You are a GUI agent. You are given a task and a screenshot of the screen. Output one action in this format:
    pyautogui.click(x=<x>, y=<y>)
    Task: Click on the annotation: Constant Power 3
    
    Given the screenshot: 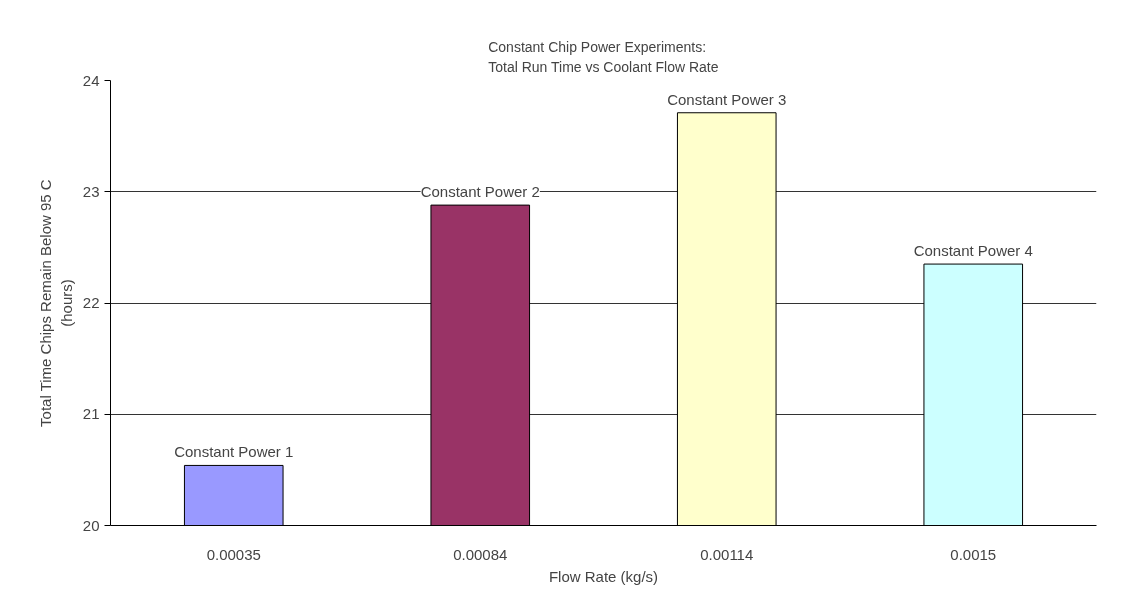 What is the action you would take?
    pyautogui.click(x=727, y=99)
    